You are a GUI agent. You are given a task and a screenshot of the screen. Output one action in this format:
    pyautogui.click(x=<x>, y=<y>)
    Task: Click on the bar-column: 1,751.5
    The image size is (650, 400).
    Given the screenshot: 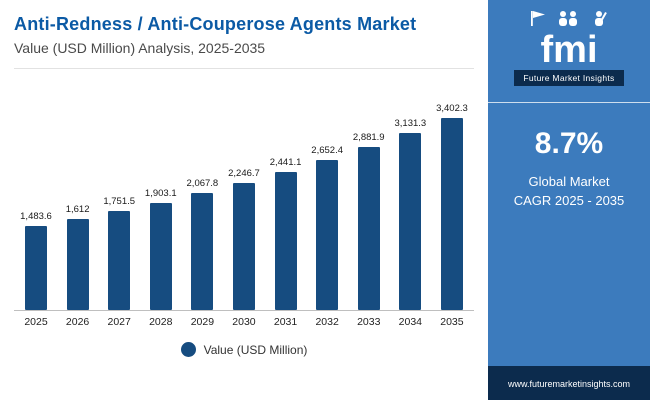 What is the action you would take?
    pyautogui.click(x=119, y=253)
    